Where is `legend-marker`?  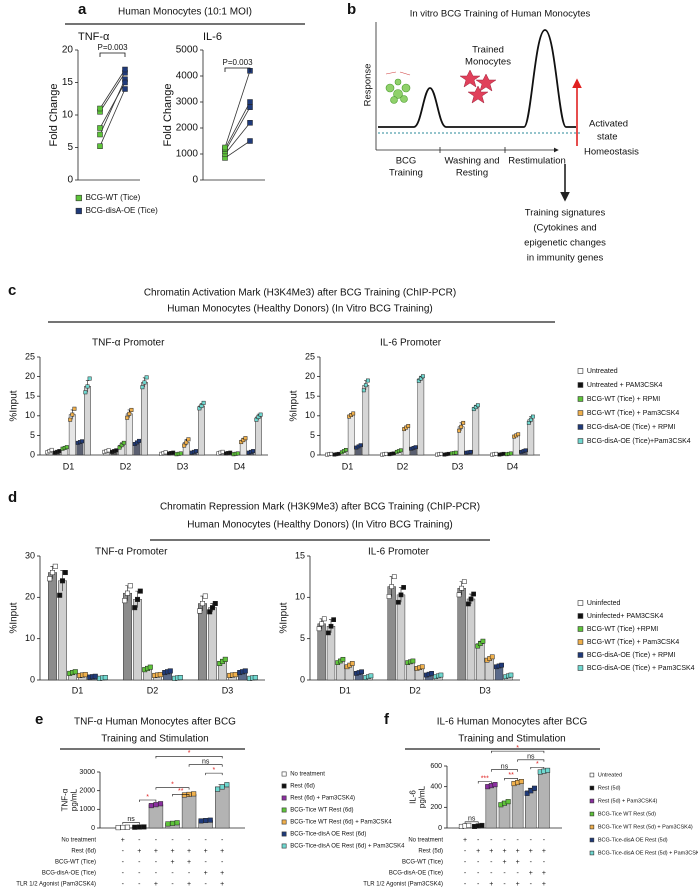 legend-marker is located at coordinates (284, 774).